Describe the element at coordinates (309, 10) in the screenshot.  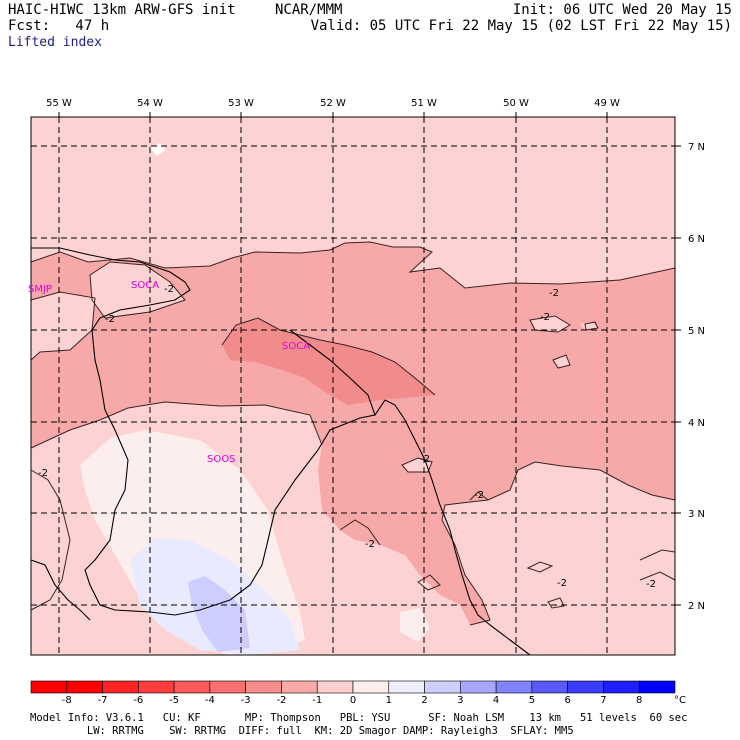
I see `model-center: NCAR/MMM` at that location.